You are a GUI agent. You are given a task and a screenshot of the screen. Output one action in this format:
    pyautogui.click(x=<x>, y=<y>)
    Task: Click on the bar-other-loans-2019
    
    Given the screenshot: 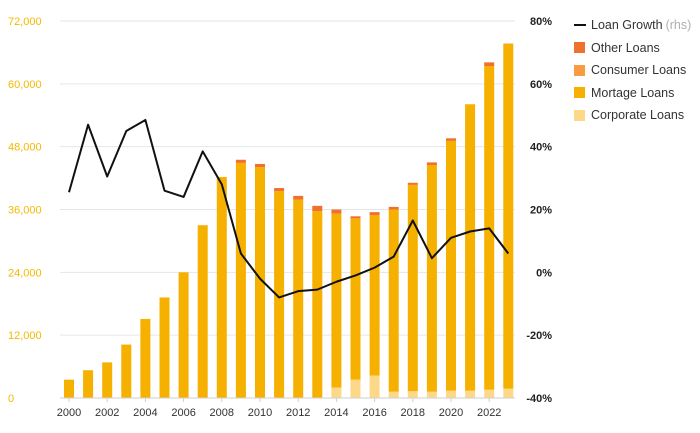 What is the action you would take?
    pyautogui.click(x=431, y=163)
    